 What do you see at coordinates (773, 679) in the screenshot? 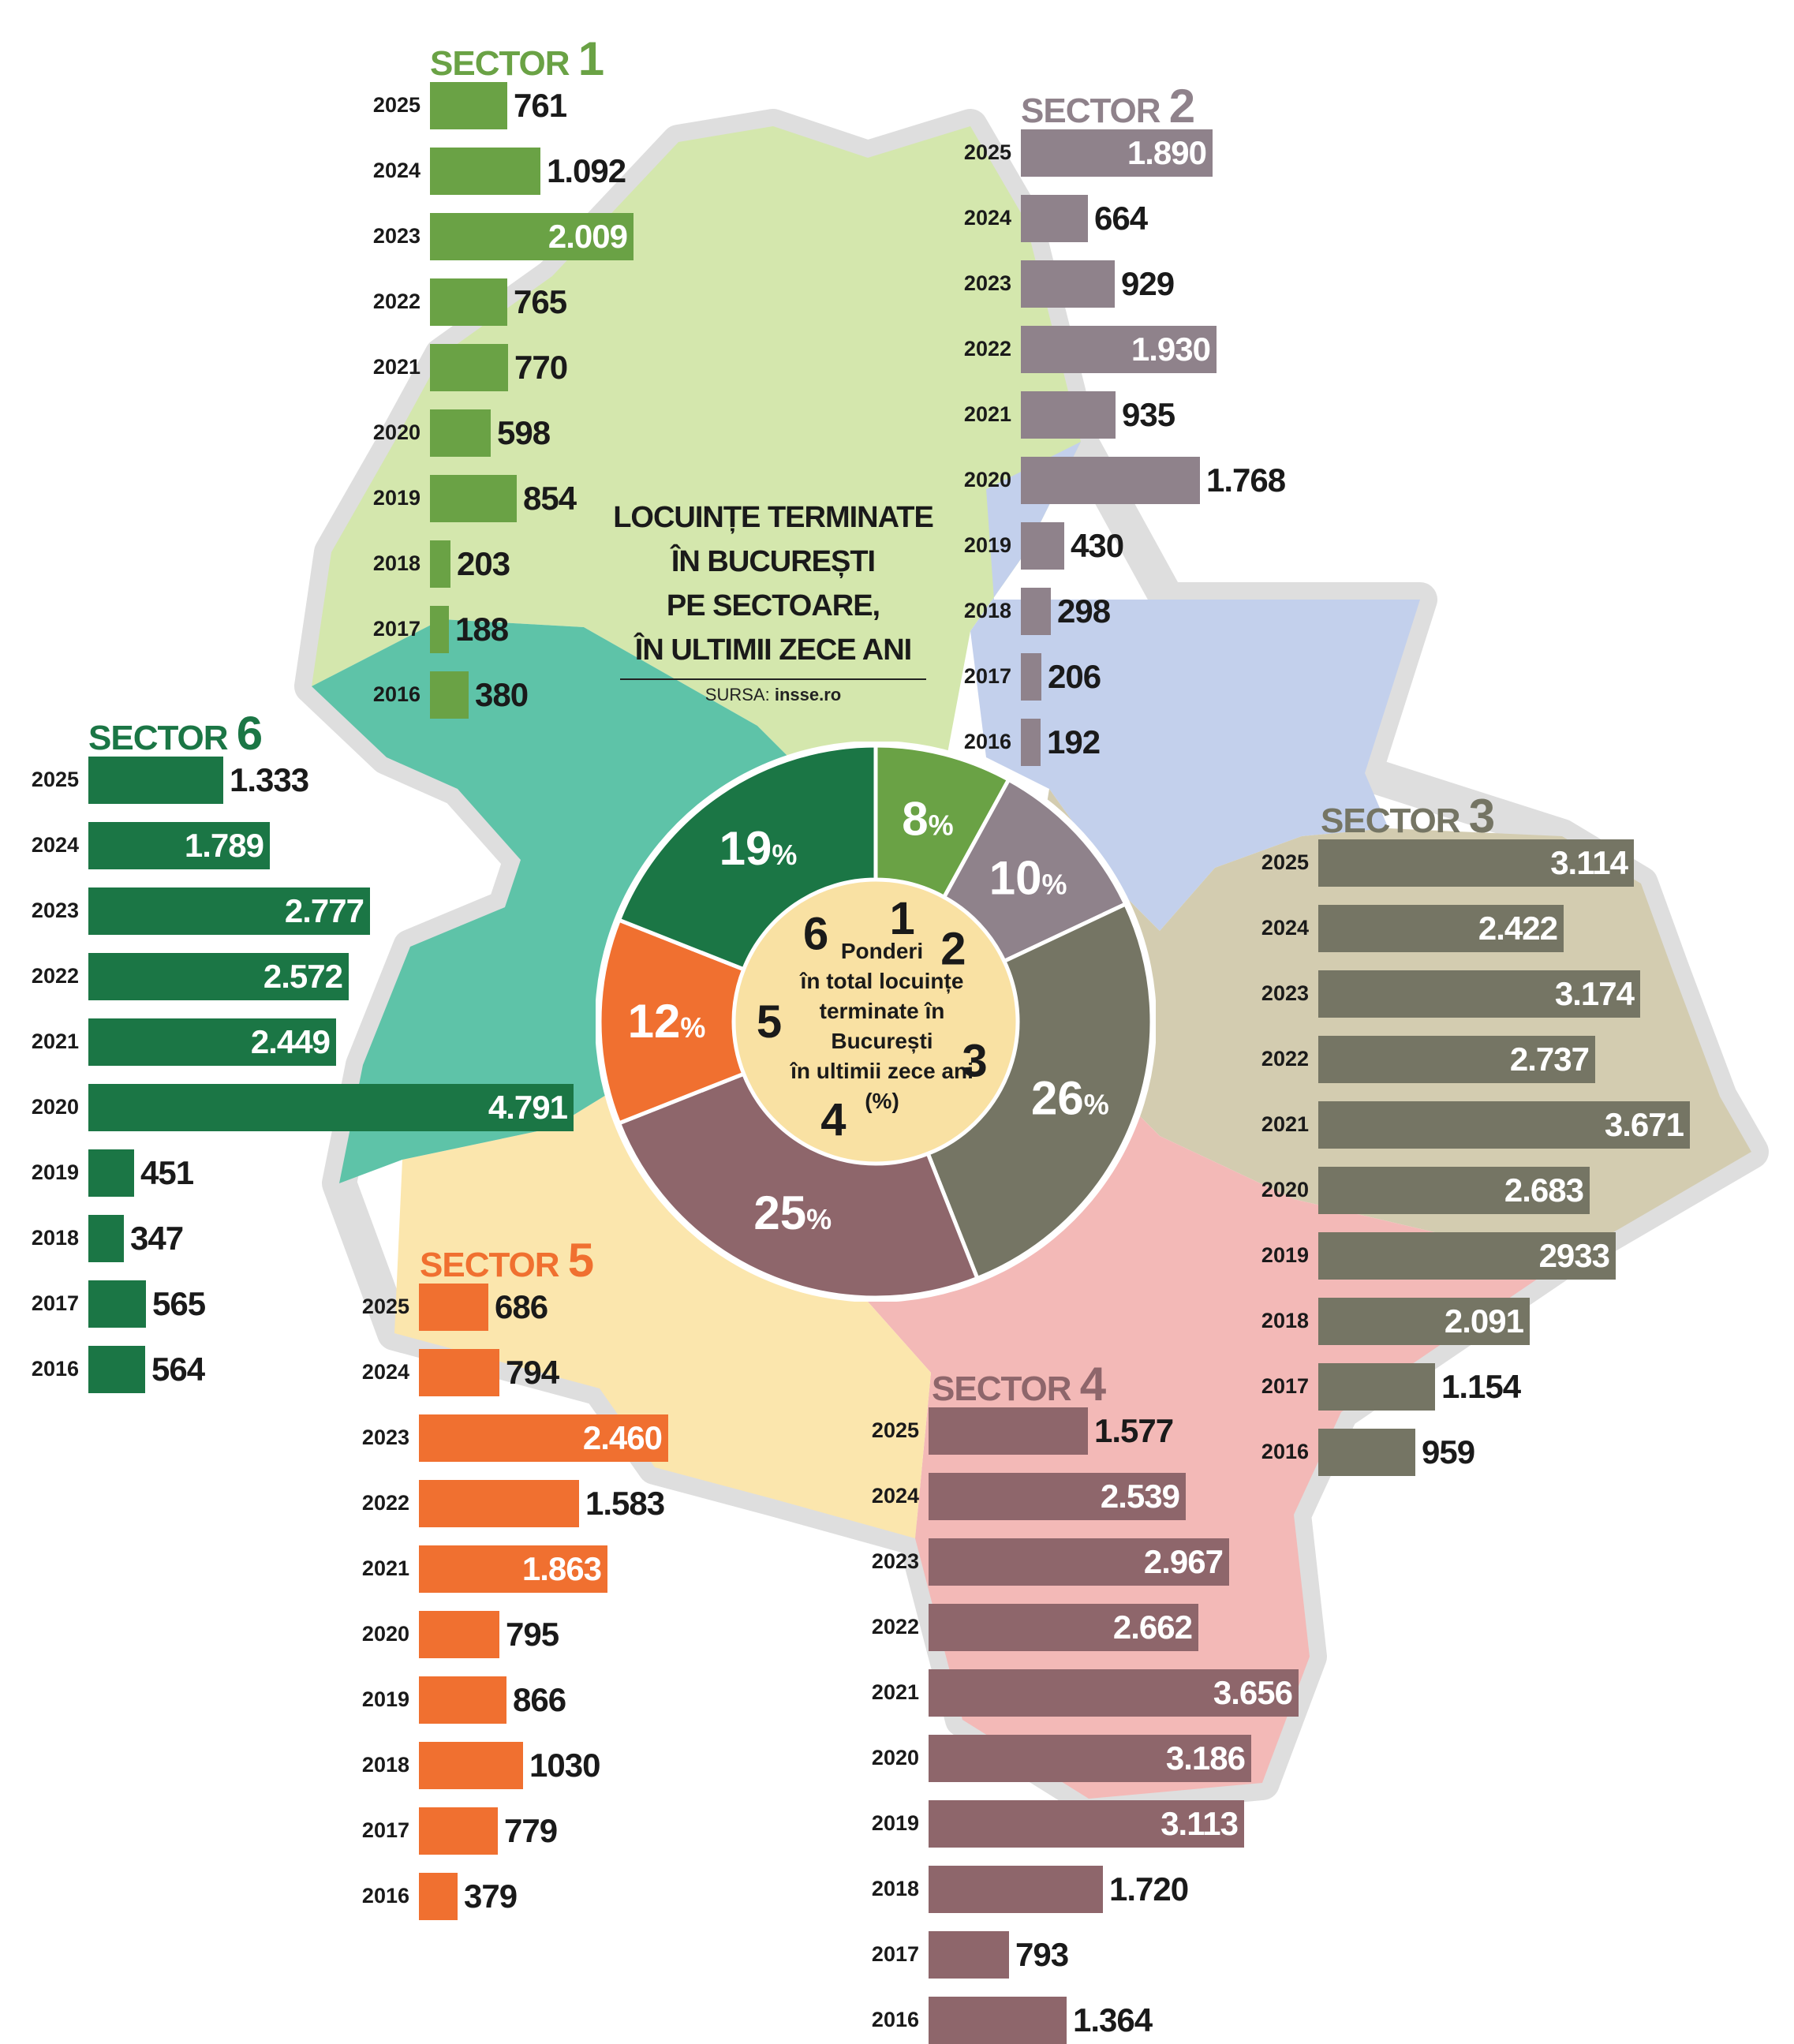
I see `title-divider` at bounding box center [773, 679].